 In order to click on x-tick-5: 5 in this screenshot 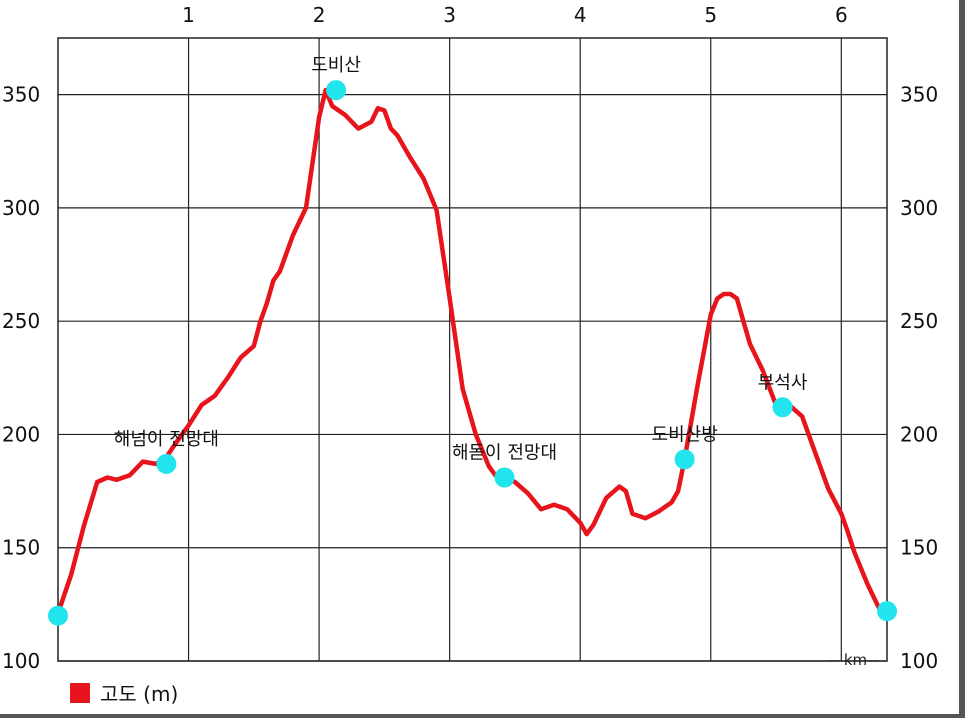, I will do `click(710, 15)`.